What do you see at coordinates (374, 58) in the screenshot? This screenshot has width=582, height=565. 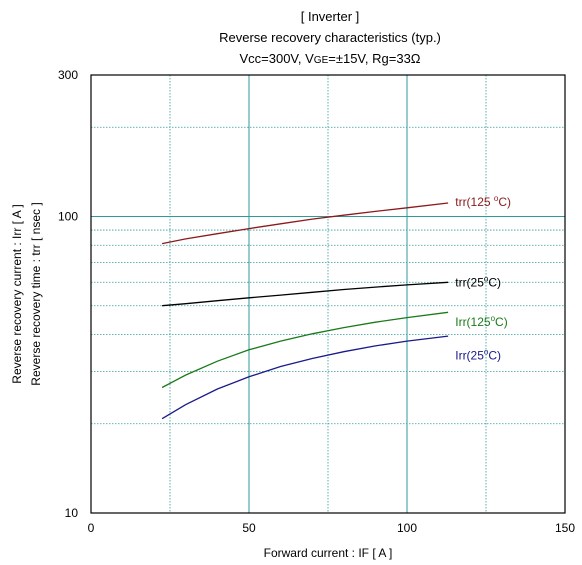 I see `vge-condition: =±15V, Rg=33Ω` at bounding box center [374, 58].